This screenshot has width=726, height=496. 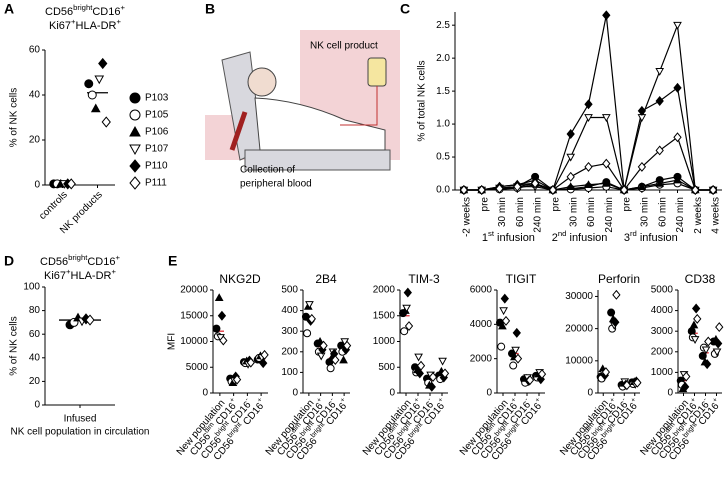 What do you see at coordinates (289, 310) in the screenshot?
I see `y-tick-label: 400` at bounding box center [289, 310].